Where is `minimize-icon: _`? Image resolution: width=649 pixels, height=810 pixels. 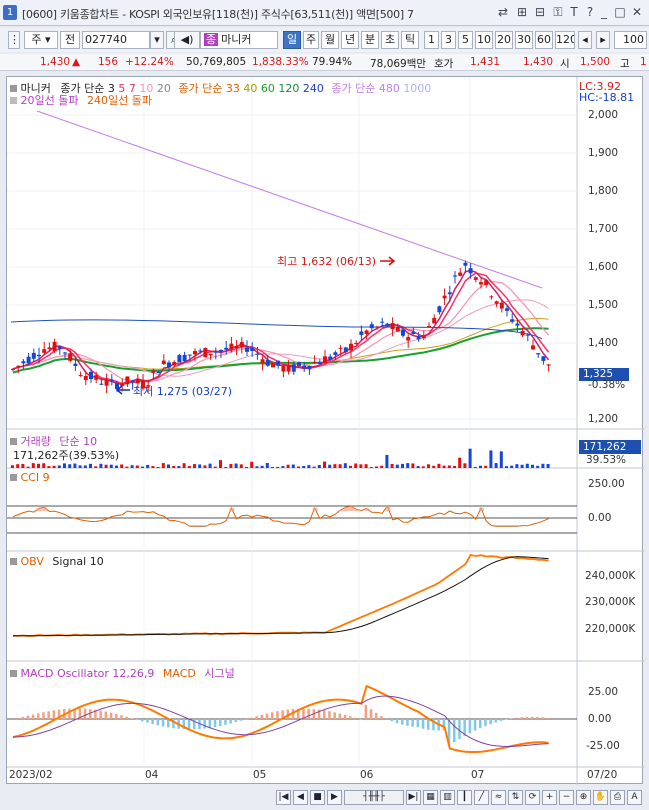 minimize-icon: _ is located at coordinates (604, 12).